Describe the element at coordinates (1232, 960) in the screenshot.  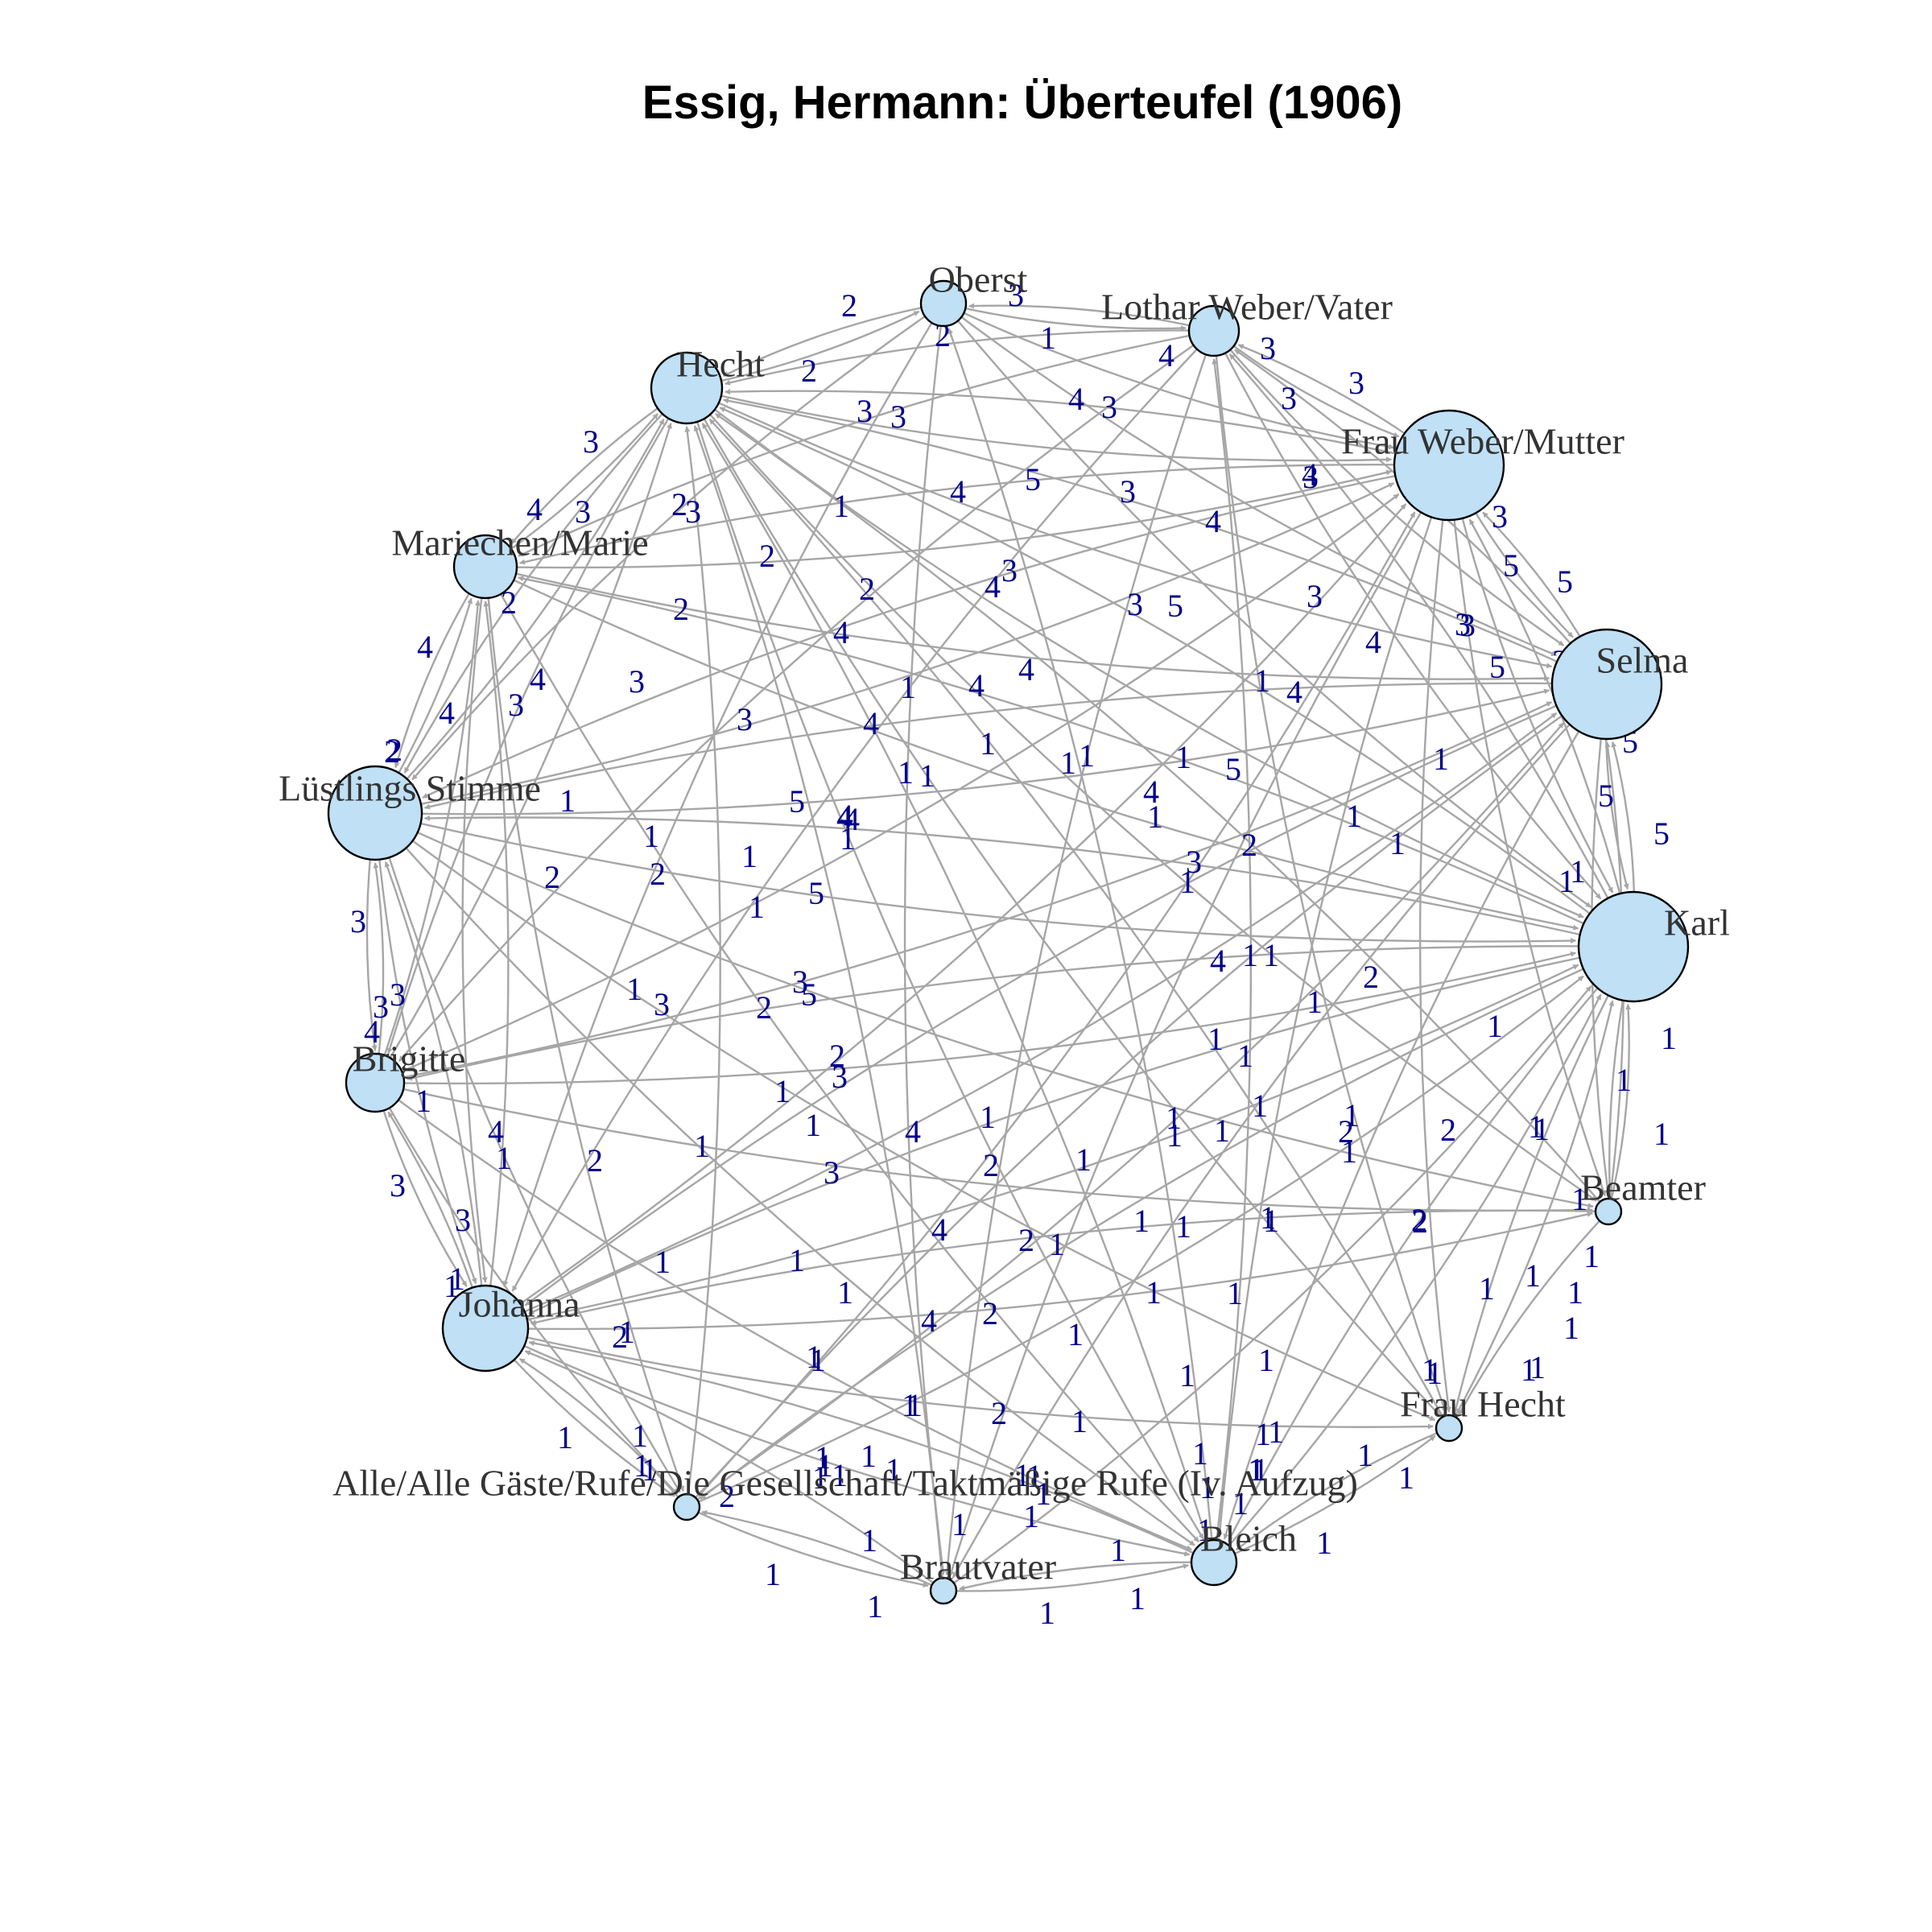
I see `edge-bleich-lothar` at that location.